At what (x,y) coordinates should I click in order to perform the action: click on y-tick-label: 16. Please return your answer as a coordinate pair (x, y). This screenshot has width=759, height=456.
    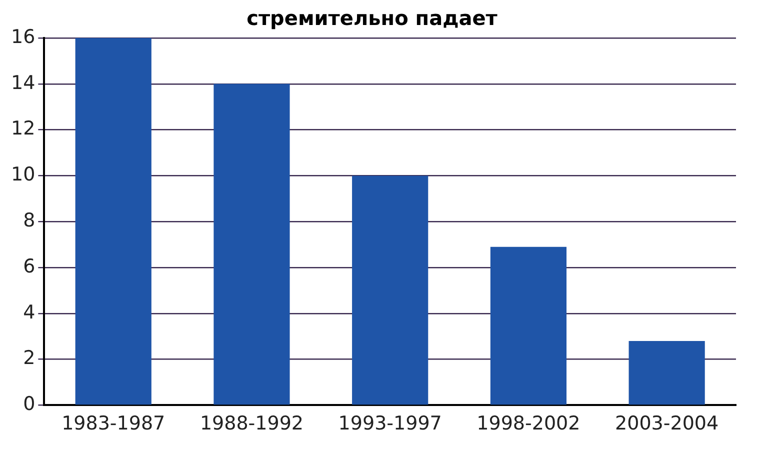
    Looking at the image, I should click on (23, 37).